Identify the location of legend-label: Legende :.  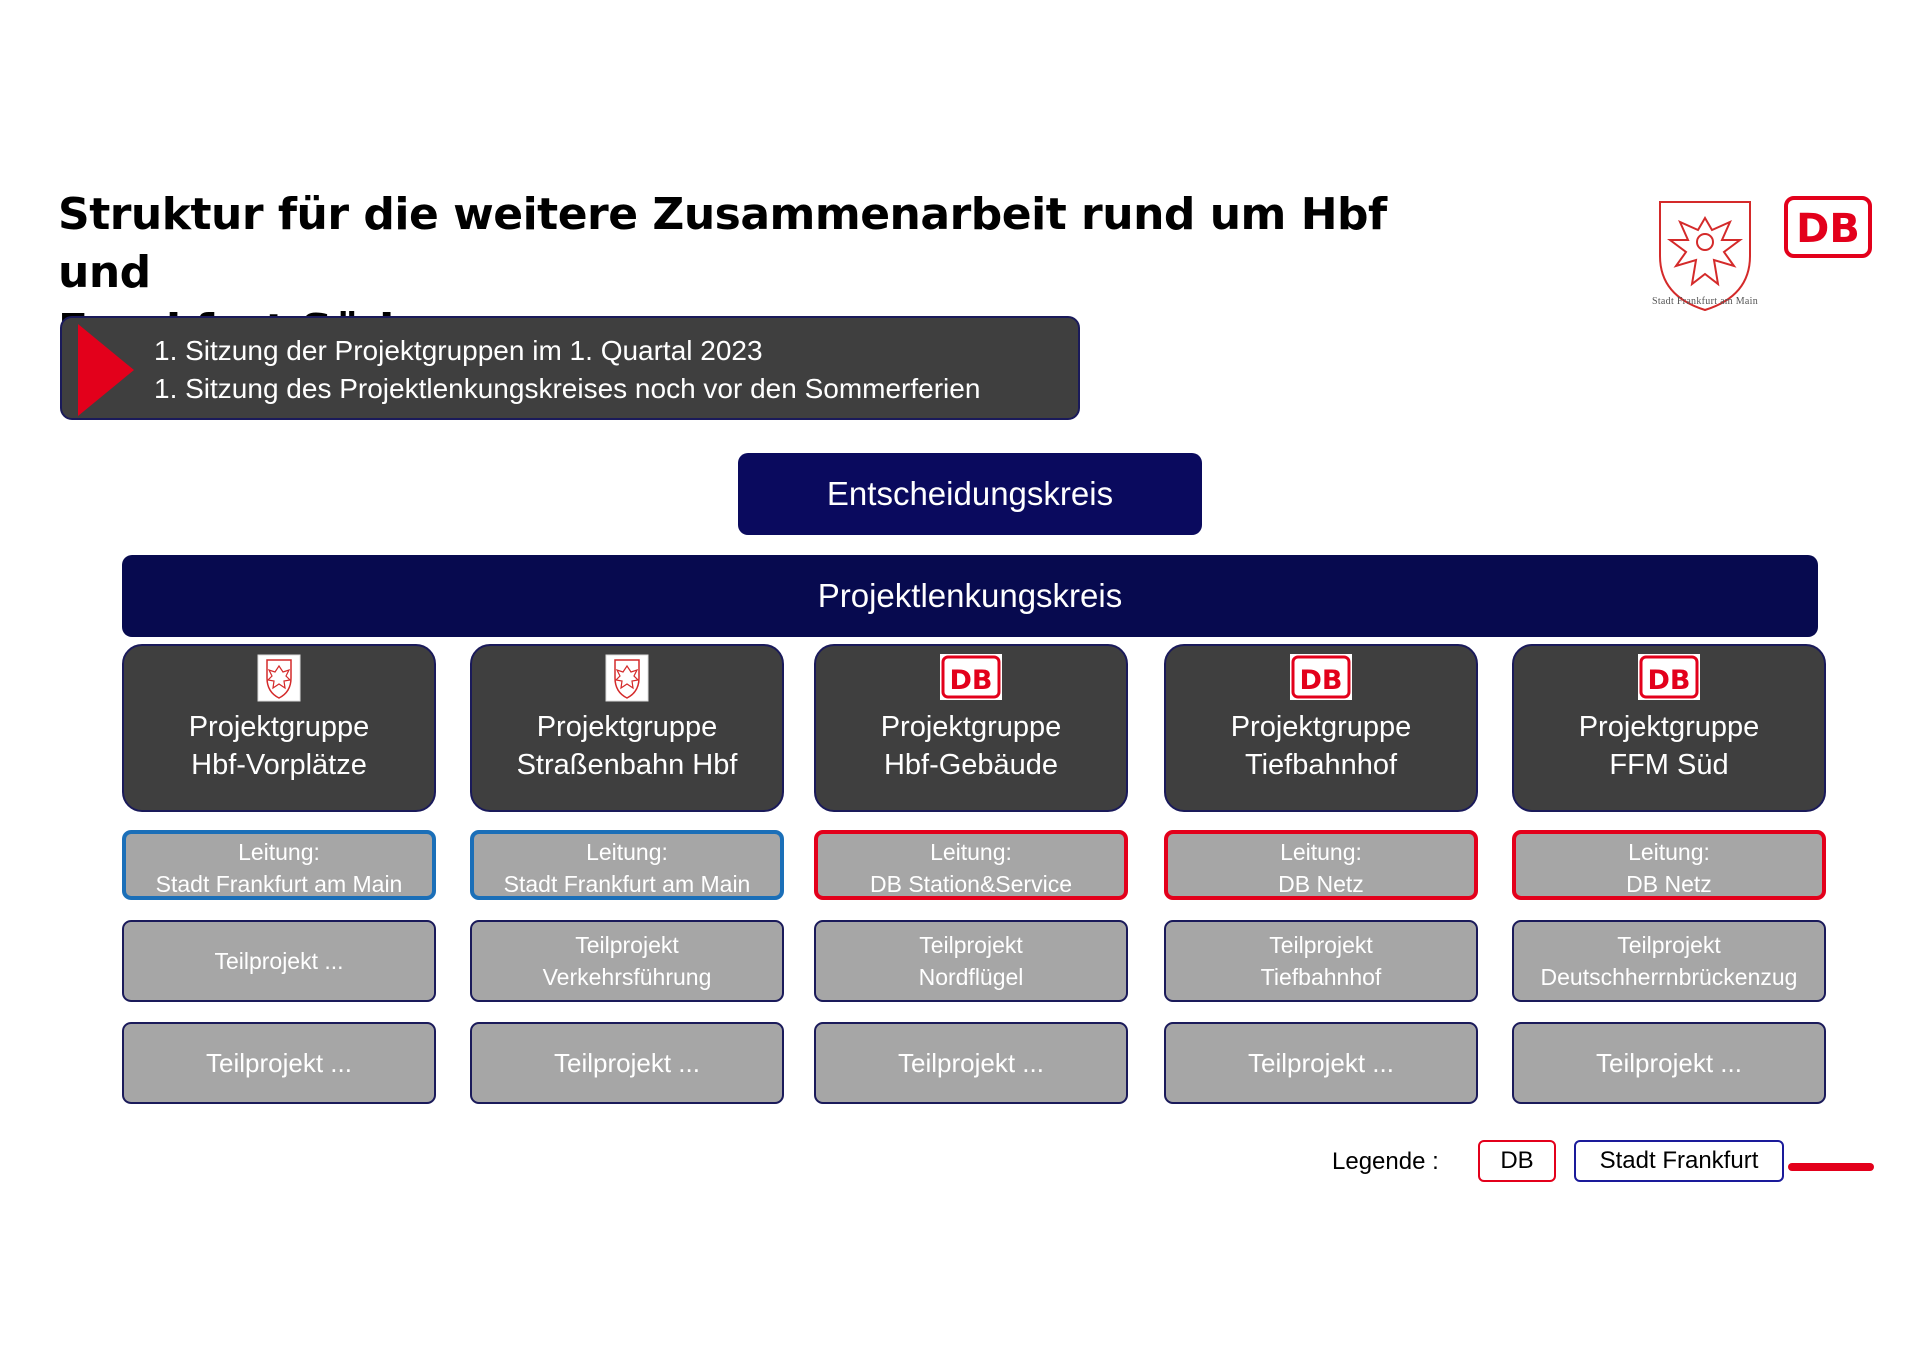
(1385, 1161).